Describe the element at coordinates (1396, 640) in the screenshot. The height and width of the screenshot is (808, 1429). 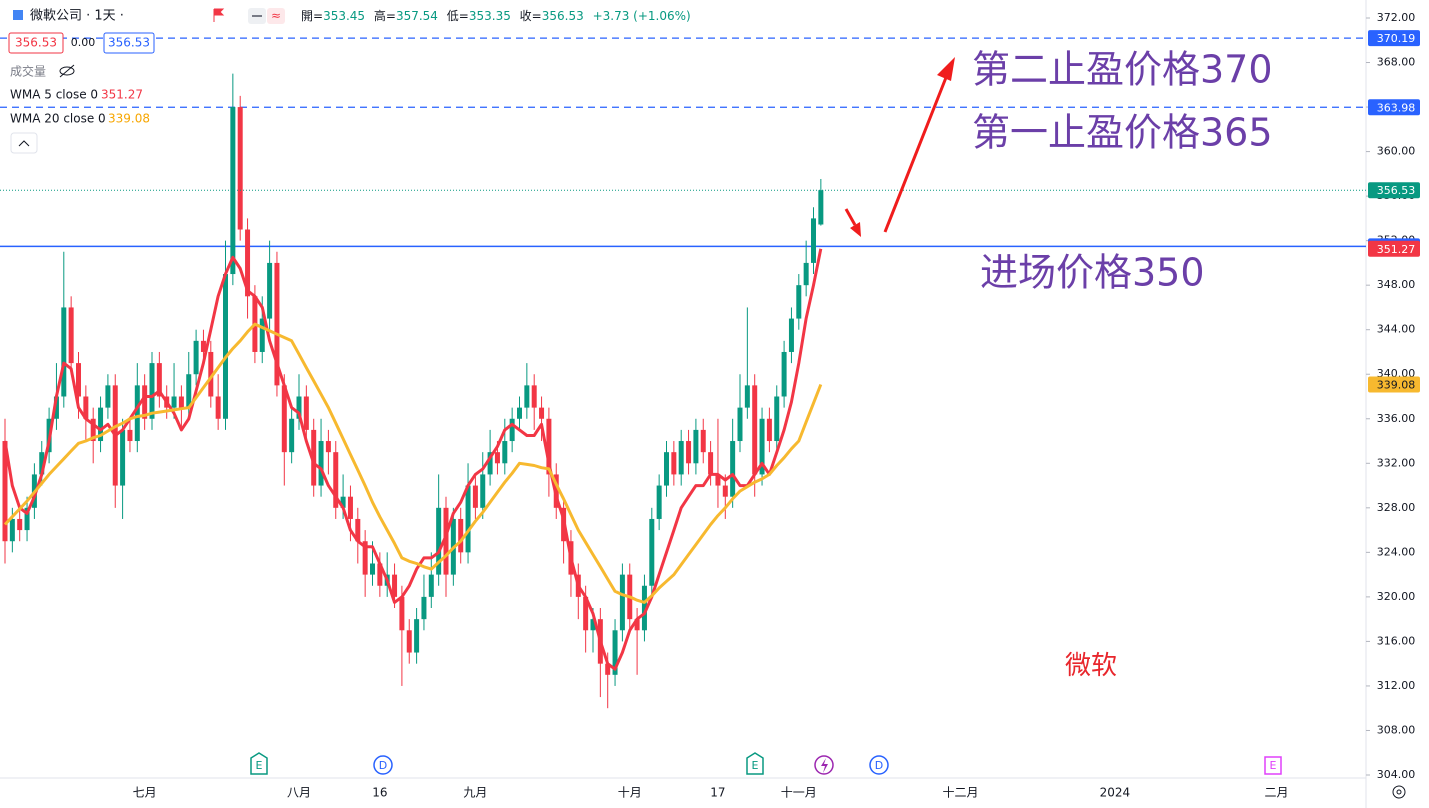
I see `y-tick-label: 316.00` at that location.